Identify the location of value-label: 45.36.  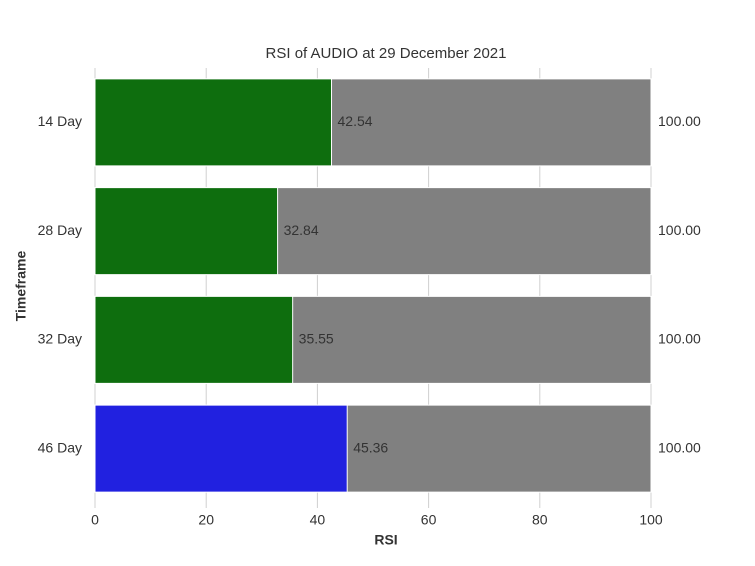
(370, 447).